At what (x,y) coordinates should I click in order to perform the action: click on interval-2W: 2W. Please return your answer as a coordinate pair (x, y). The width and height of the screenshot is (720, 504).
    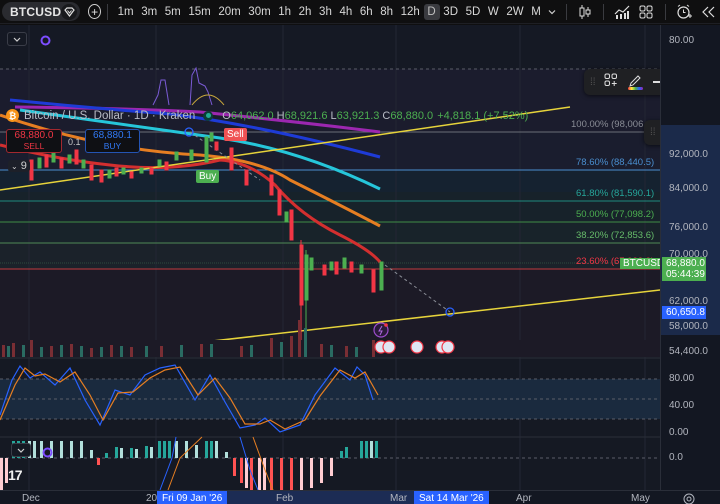
    Looking at the image, I should click on (515, 11).